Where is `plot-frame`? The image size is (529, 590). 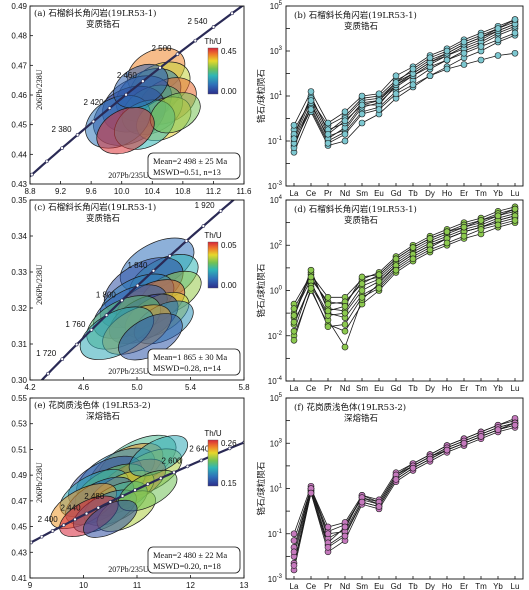
plot-frame is located at coordinates (404, 290).